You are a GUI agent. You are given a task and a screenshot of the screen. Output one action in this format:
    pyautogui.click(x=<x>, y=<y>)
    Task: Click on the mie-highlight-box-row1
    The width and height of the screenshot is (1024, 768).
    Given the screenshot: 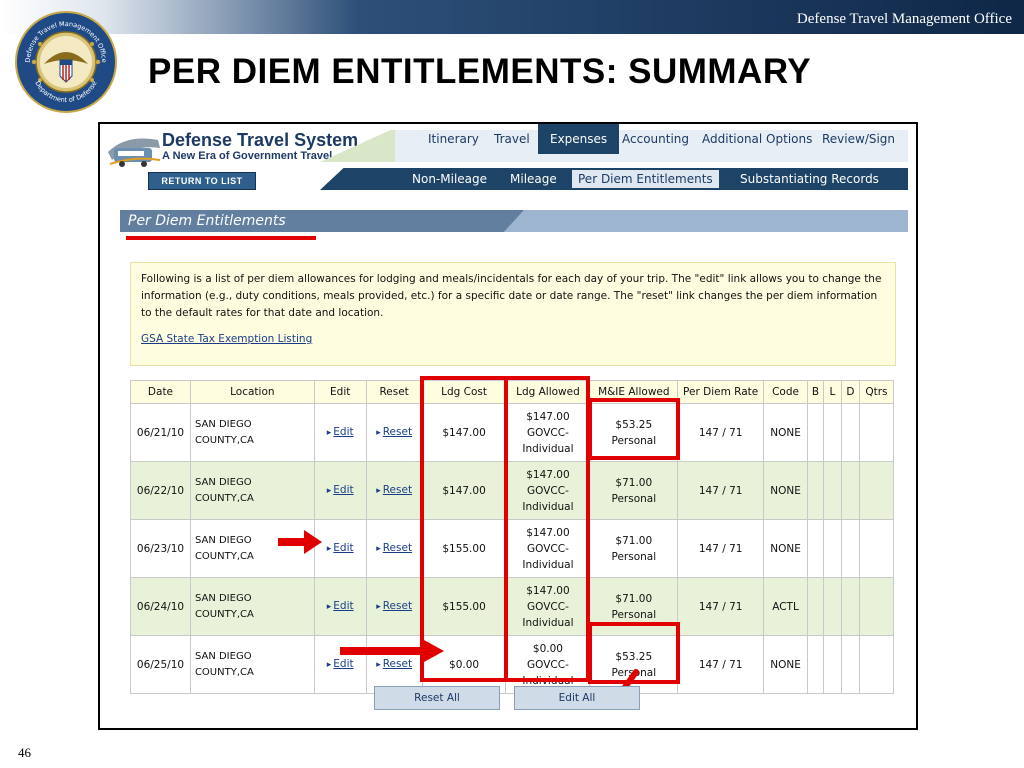 What is the action you would take?
    pyautogui.click(x=634, y=429)
    